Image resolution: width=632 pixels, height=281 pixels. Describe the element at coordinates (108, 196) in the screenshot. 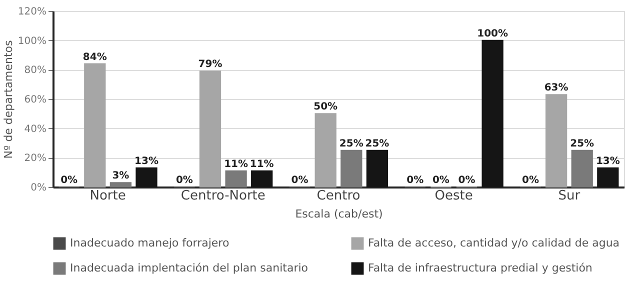

I see `x-tick-label: Norte` at that location.